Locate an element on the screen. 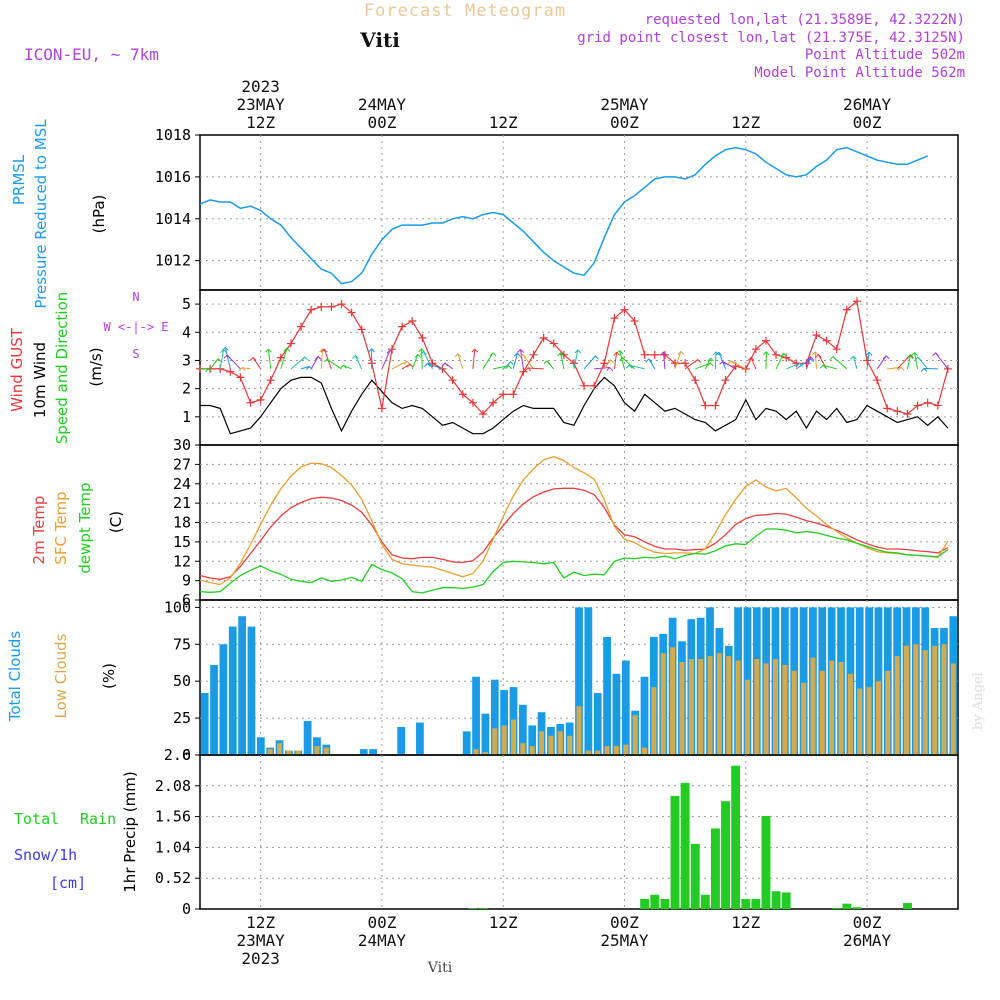 The image size is (1000, 1000). hpa-label: (hPa) is located at coordinates (99, 214).